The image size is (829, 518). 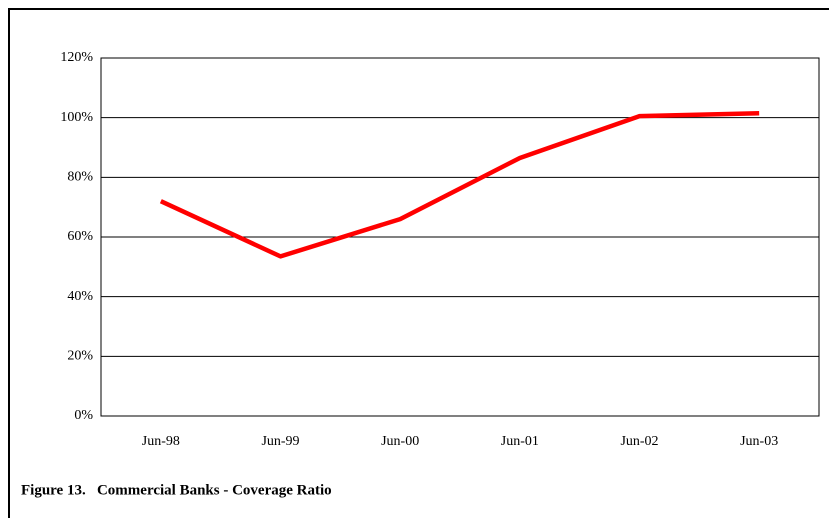 I want to click on y-tick-label: 20%, so click(x=80, y=356).